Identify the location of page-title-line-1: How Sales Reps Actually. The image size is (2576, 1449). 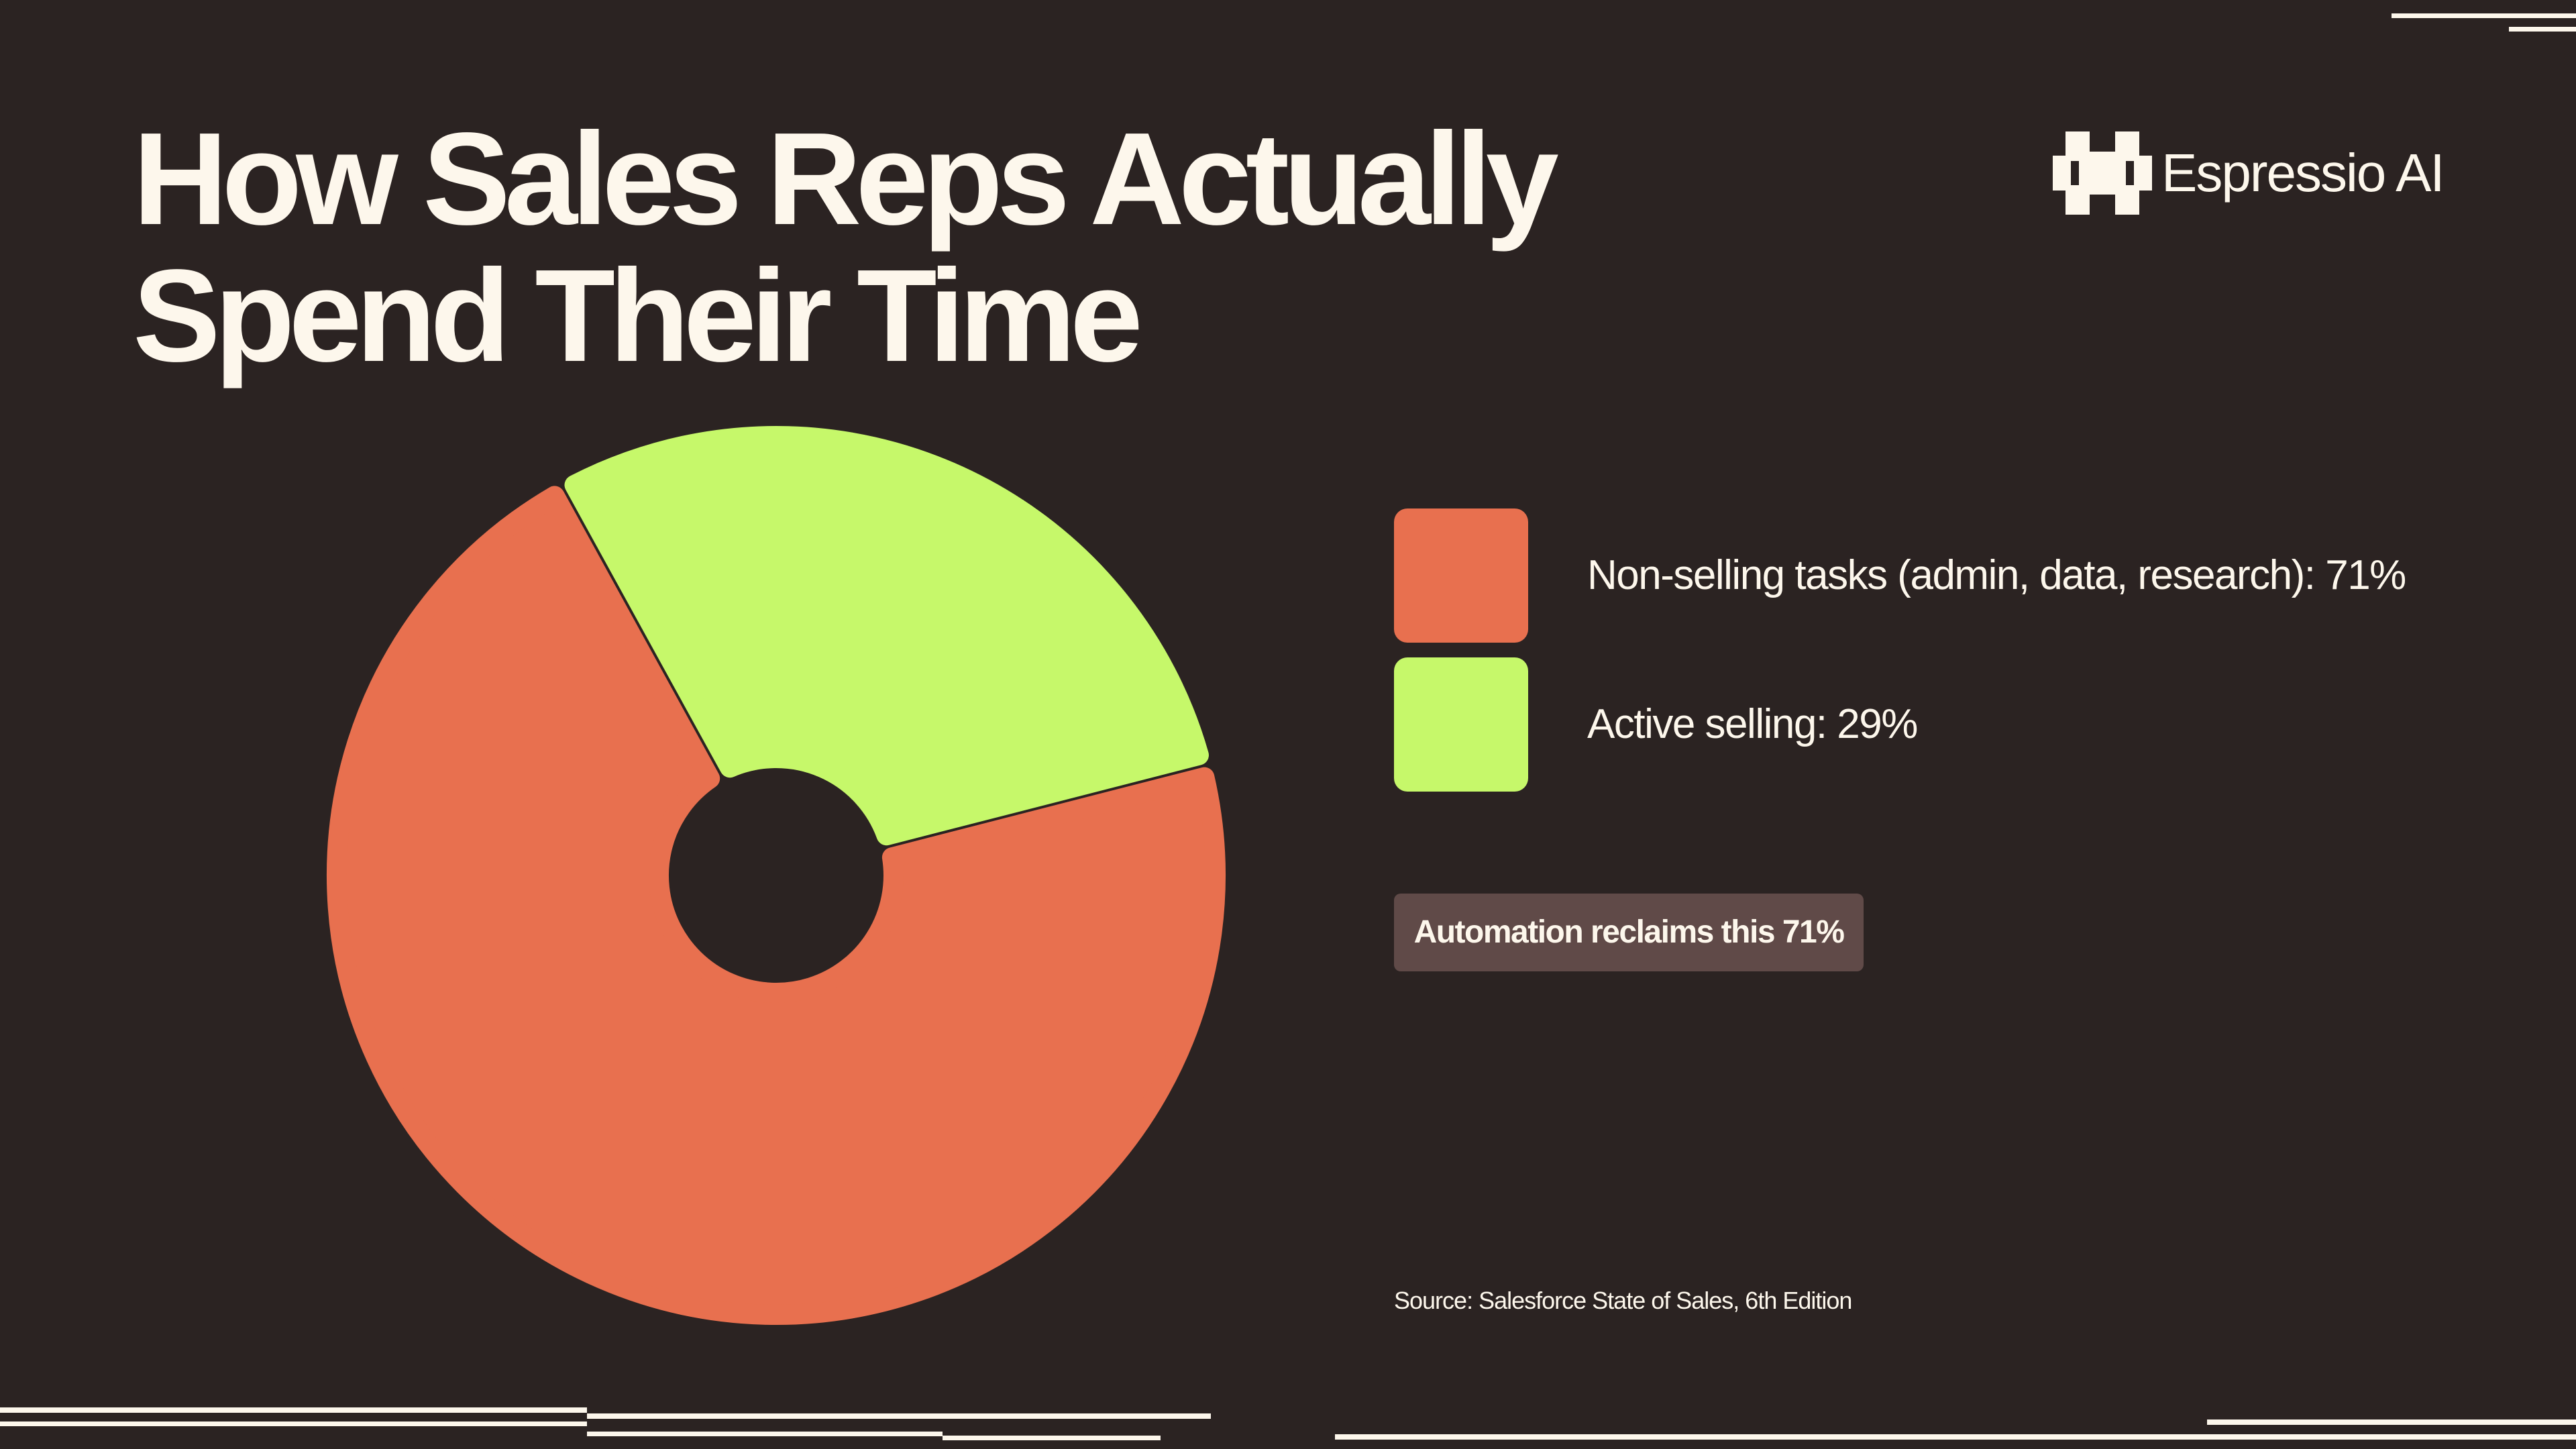
(846, 178).